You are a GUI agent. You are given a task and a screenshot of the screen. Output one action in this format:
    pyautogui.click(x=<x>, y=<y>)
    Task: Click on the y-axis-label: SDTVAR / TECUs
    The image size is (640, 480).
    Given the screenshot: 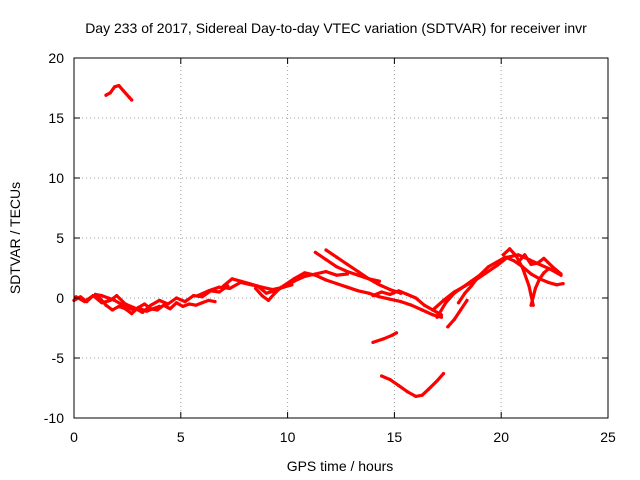 What is the action you would take?
    pyautogui.click(x=15, y=238)
    